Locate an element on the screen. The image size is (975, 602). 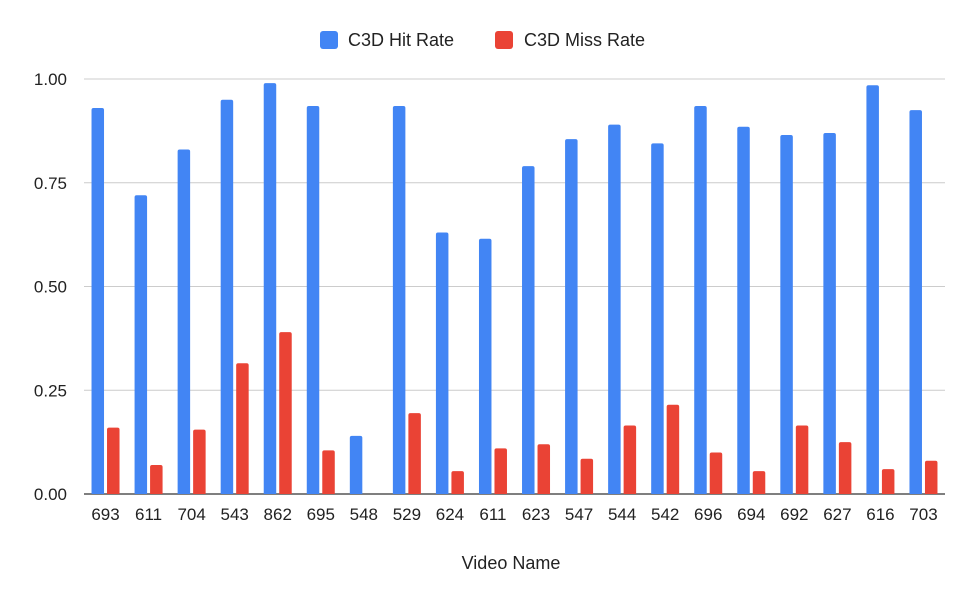
x-tick-label: 616 is located at coordinates (880, 514).